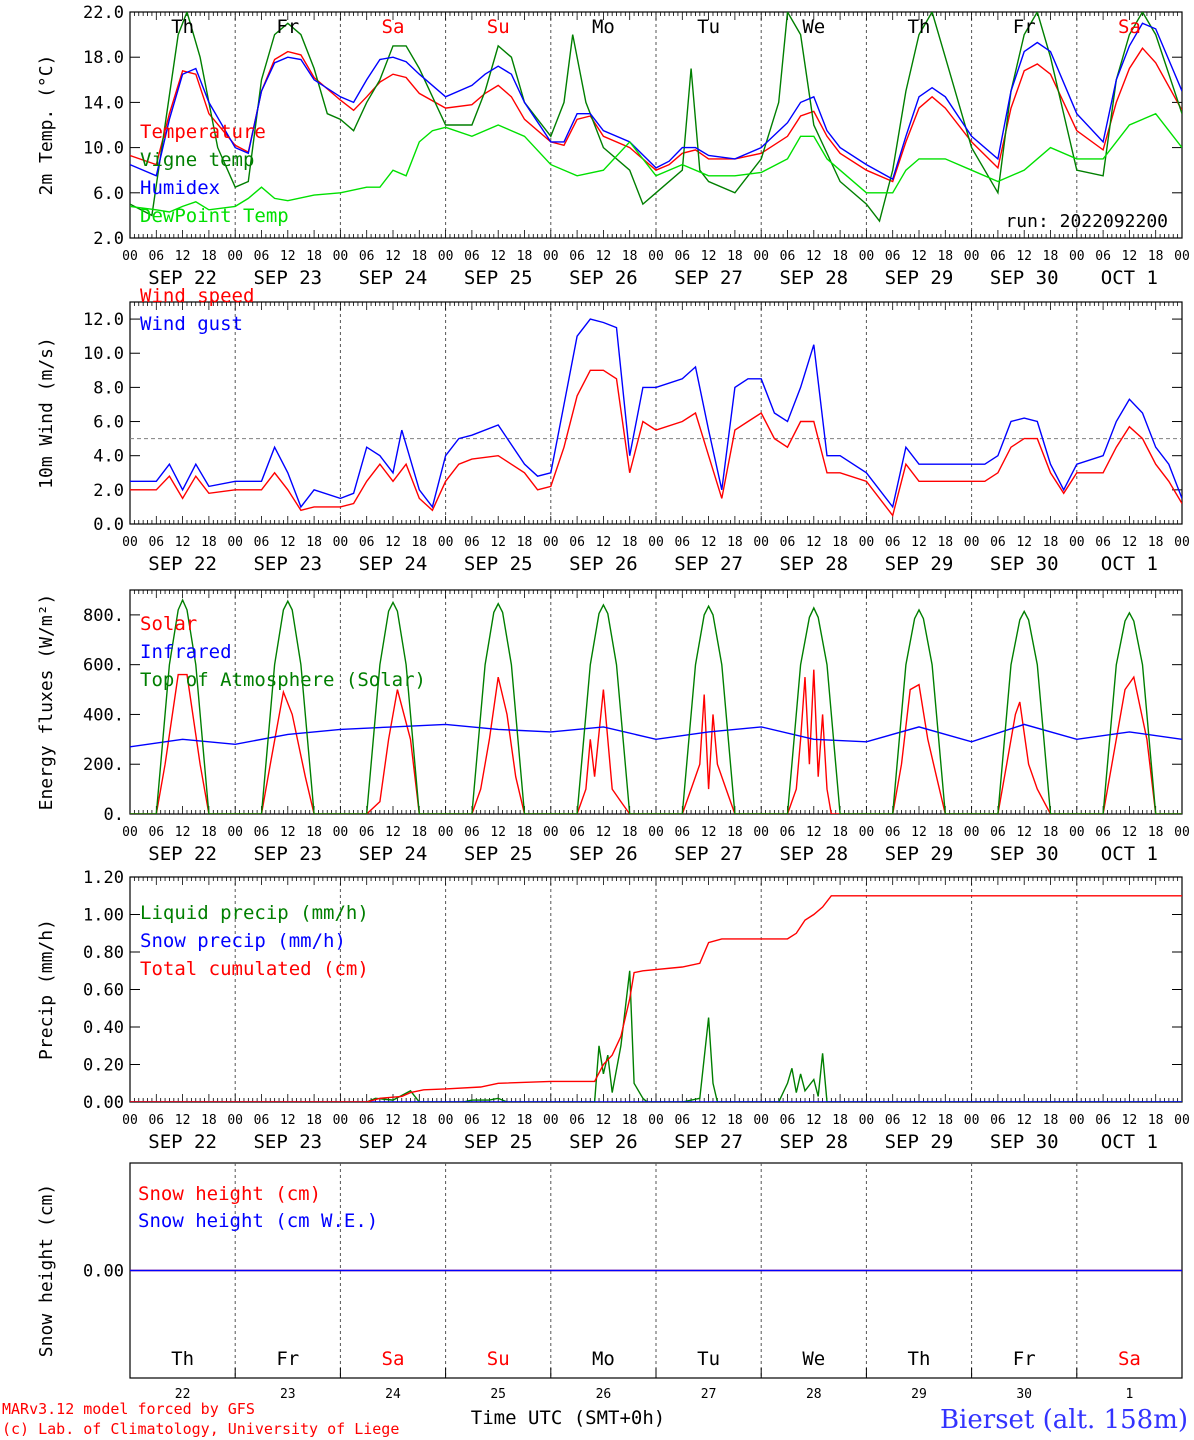 The width and height of the screenshot is (1194, 1440). Describe the element at coordinates (393, 1359) in the screenshot. I see `day-name-bottom: Sa` at that location.